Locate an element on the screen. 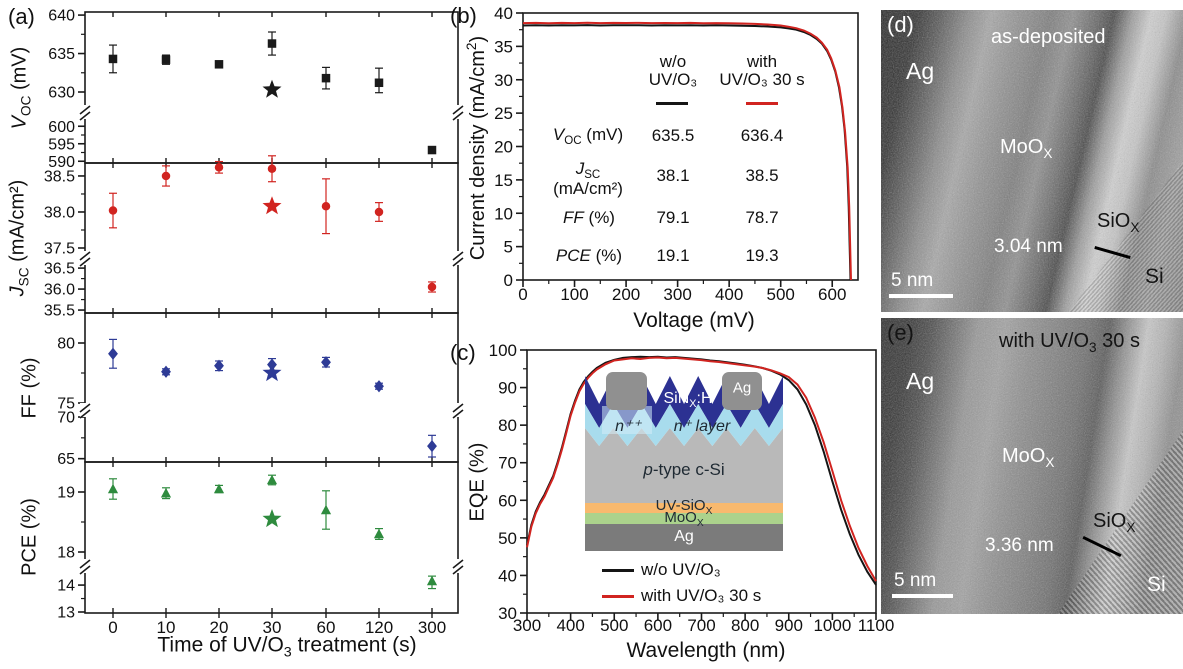 The image size is (1183, 669). svg-text: 80 is located at coordinates (507, 425).